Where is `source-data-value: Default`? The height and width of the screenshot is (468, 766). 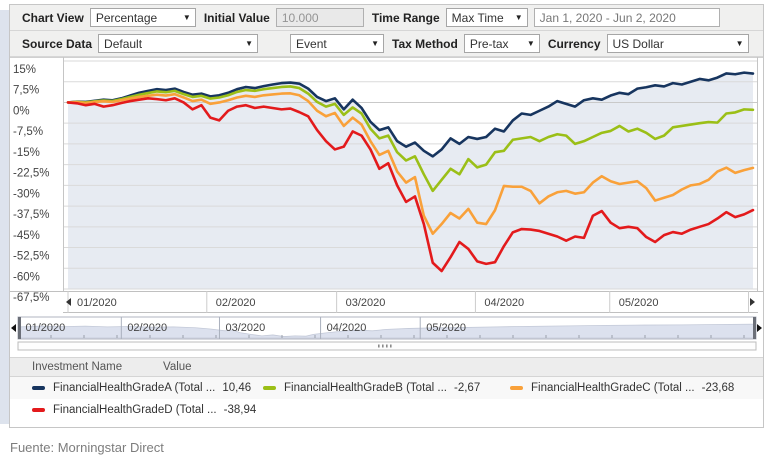
source-data-value: Default is located at coordinates (123, 43).